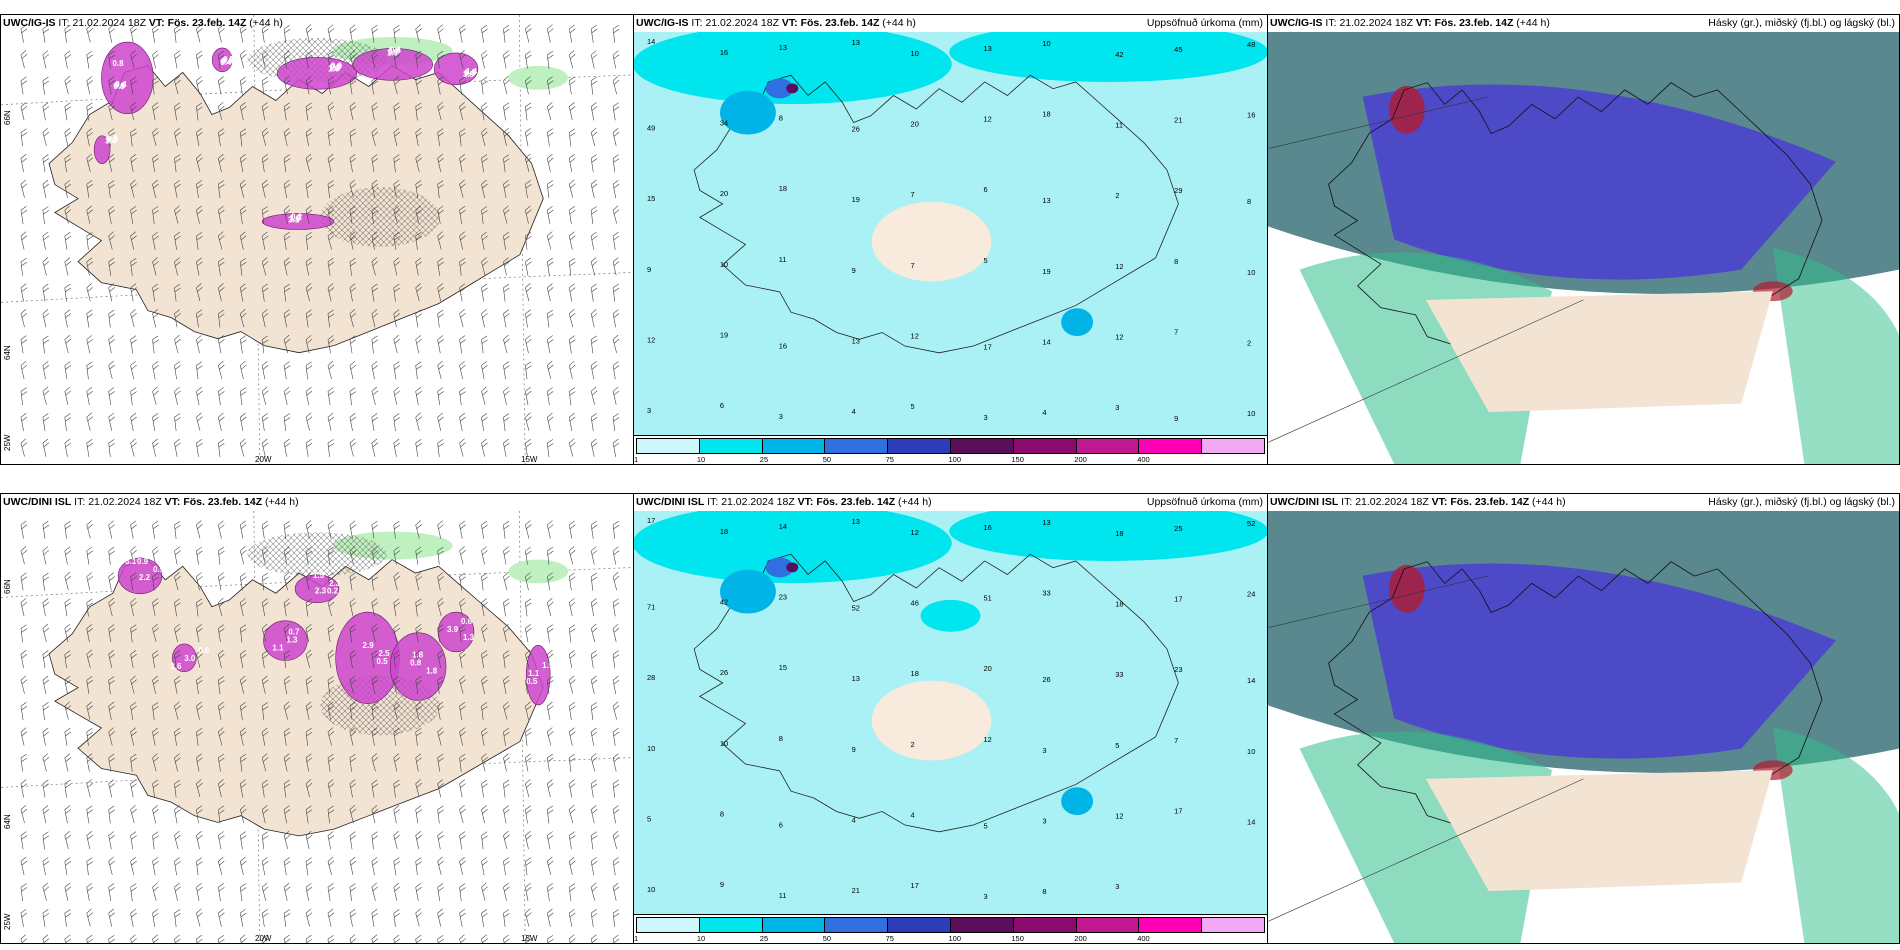 The height and width of the screenshot is (950, 1900). What do you see at coordinates (1599, 182) in the screenshot?
I see `low-cloud` at bounding box center [1599, 182].